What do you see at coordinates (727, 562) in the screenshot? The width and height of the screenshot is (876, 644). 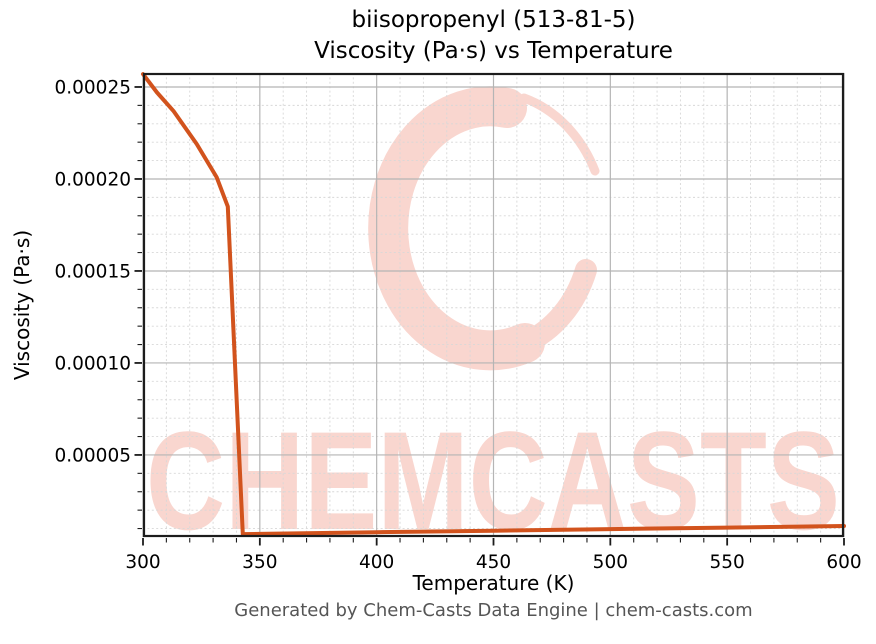 I see `x-tick-label: 550` at bounding box center [727, 562].